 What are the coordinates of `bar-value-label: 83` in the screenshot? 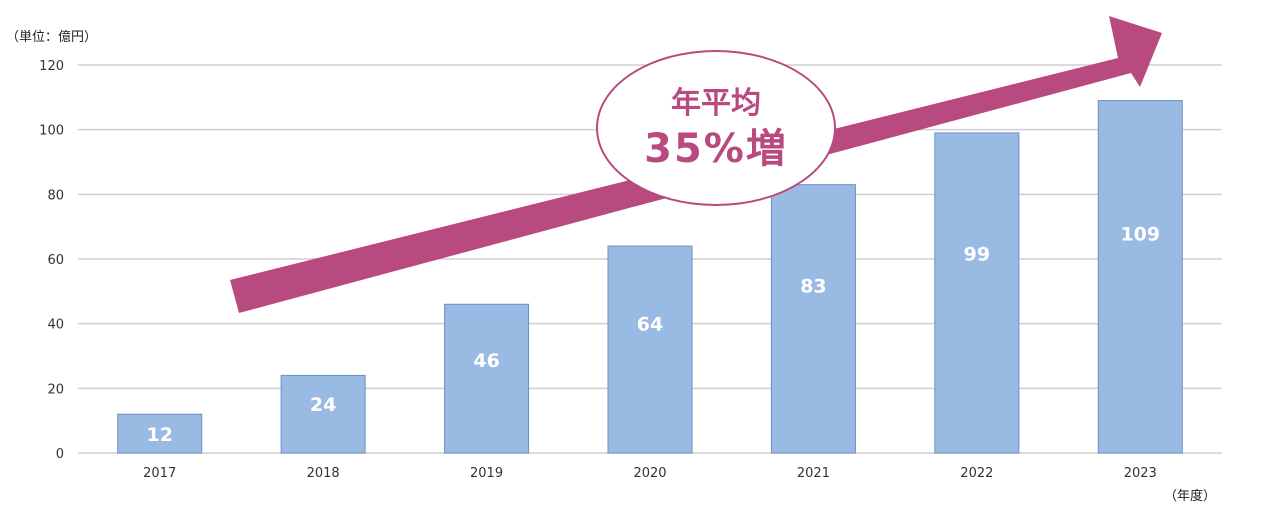 It's located at (813, 287).